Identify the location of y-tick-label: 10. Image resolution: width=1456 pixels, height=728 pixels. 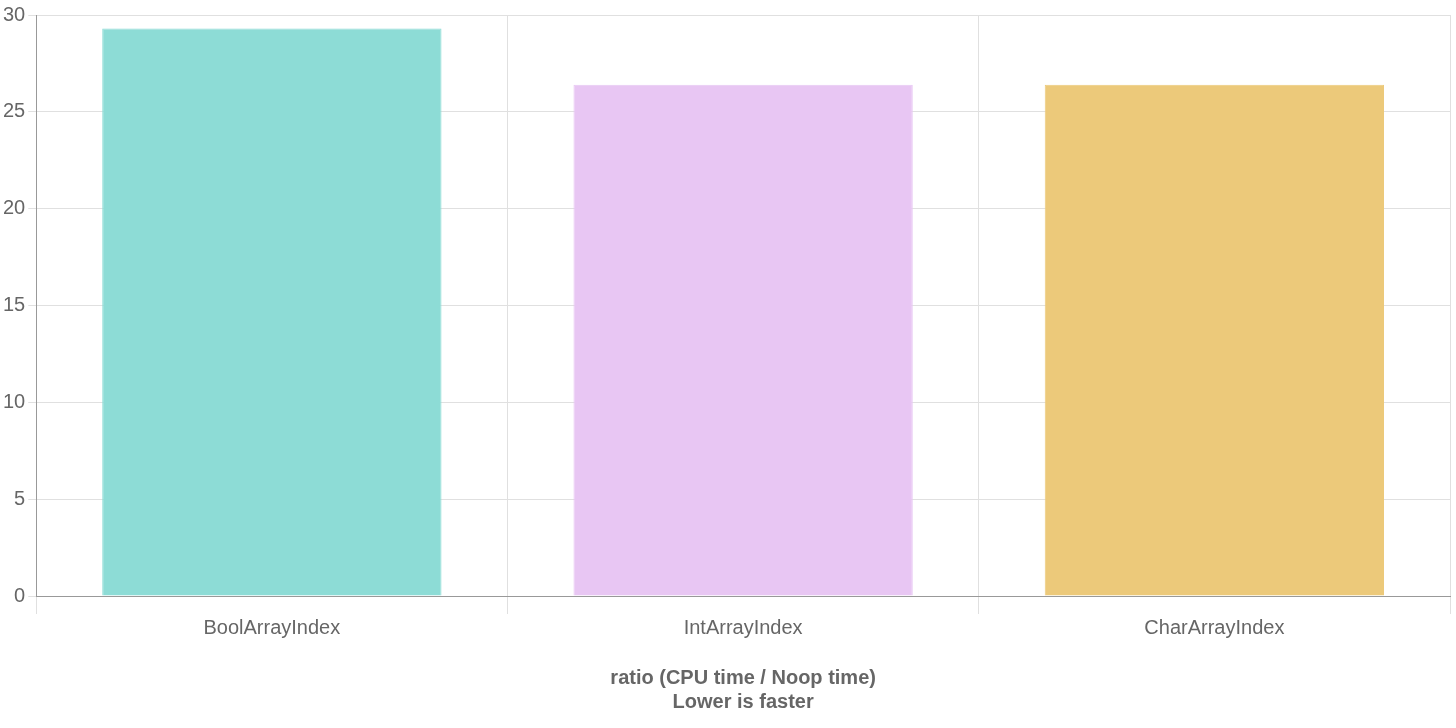
(14, 400).